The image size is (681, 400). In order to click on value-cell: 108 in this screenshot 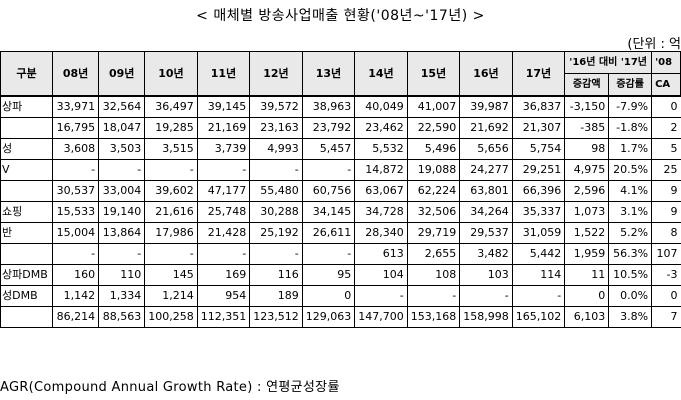, I will do `click(433, 275)`.